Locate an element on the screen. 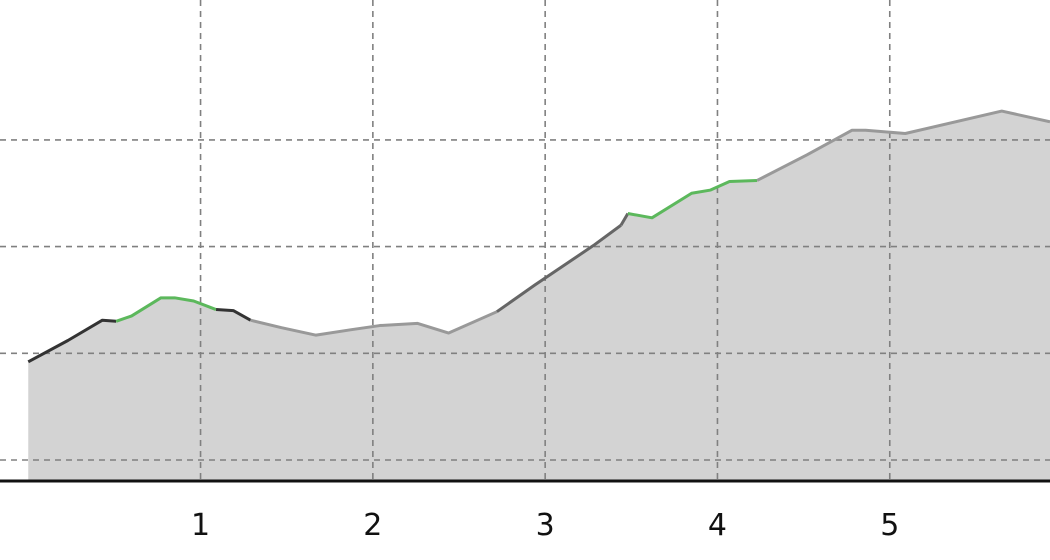 This screenshot has height=560, width=1050. x-tick-label: 1 is located at coordinates (200, 525).